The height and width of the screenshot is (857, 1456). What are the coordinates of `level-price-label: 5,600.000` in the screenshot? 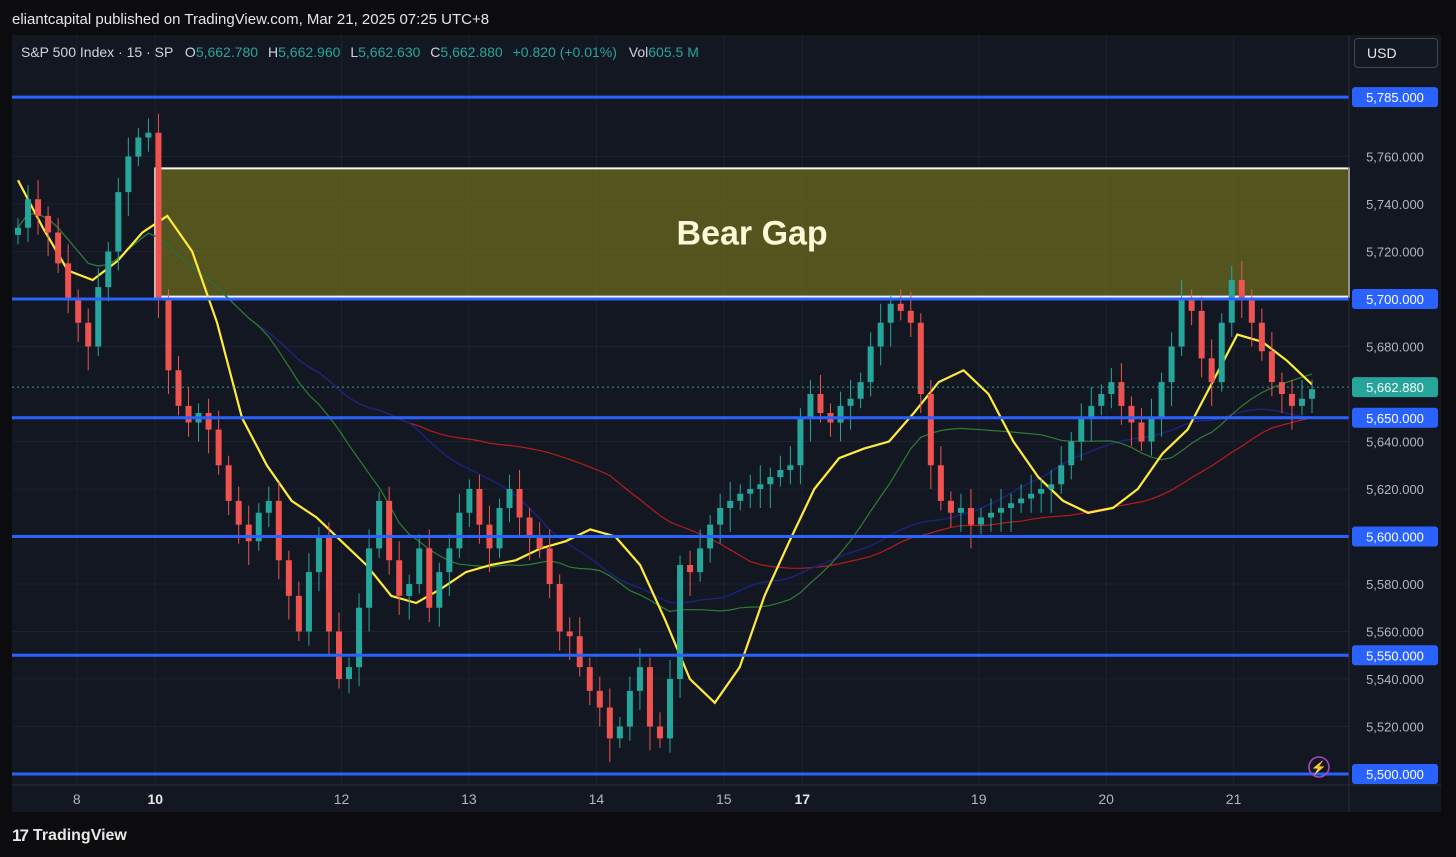 It's located at (1395, 537).